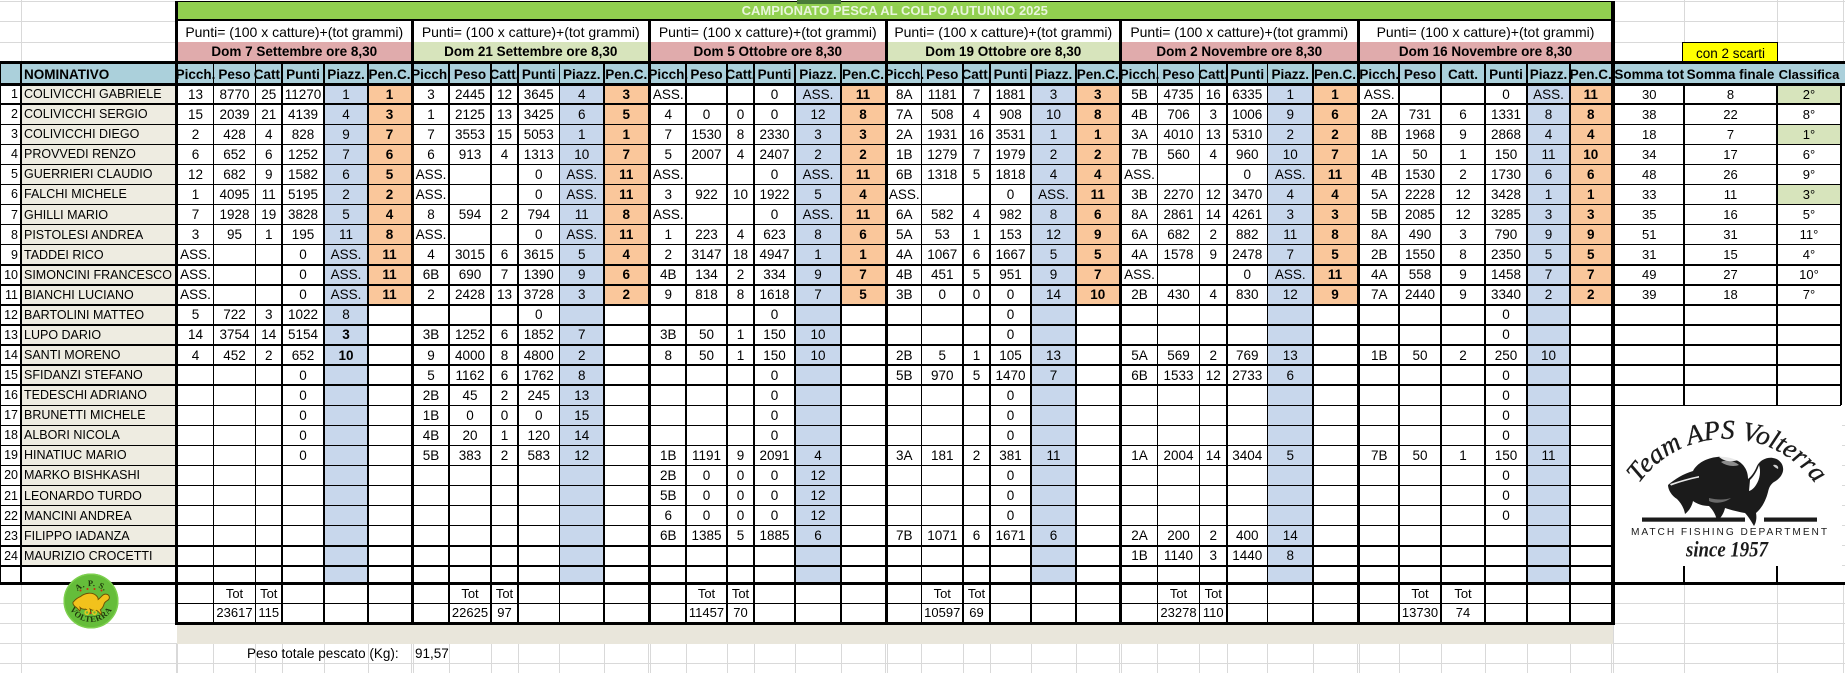  Describe the element at coordinates (1730, 532) in the screenshot. I see `svg-text: MATCH FISHING DEPARTMENT` at that location.